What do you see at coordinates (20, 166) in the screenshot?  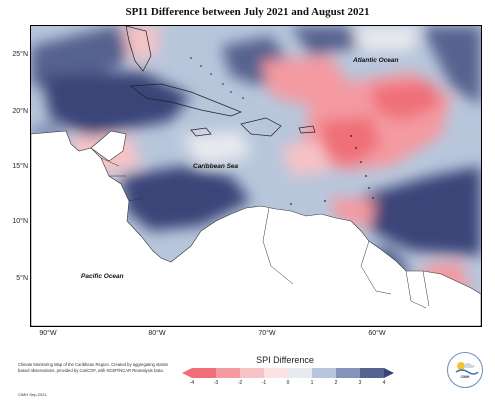 I see `lat-label-15n: 15°N` at bounding box center [20, 166].